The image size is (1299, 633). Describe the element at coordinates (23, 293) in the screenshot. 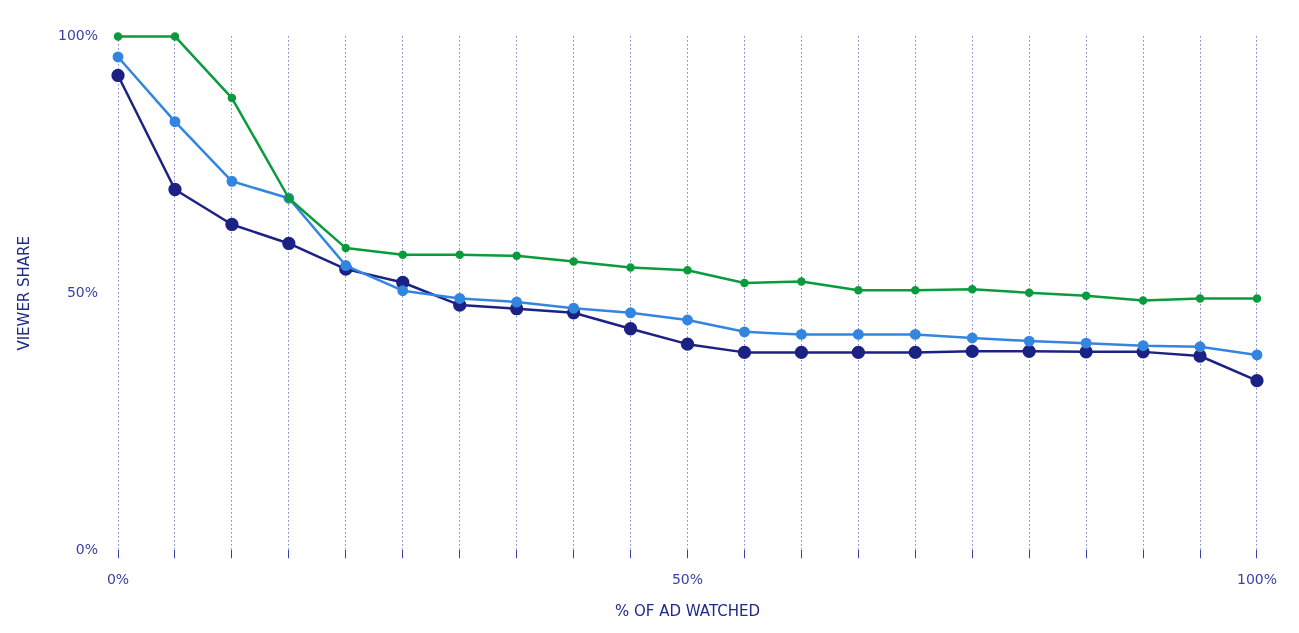

I see `y-axis-title: VIEWER SHARE` at that location.